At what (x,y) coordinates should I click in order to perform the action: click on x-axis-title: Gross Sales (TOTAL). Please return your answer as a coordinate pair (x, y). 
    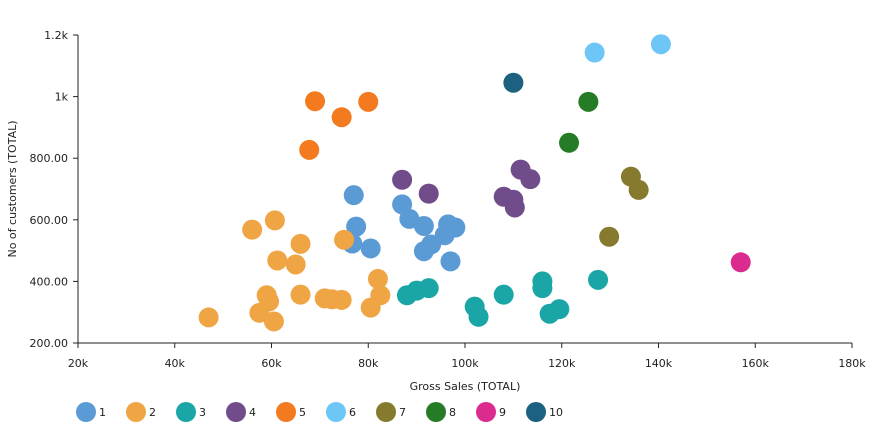
    Looking at the image, I should click on (465, 386).